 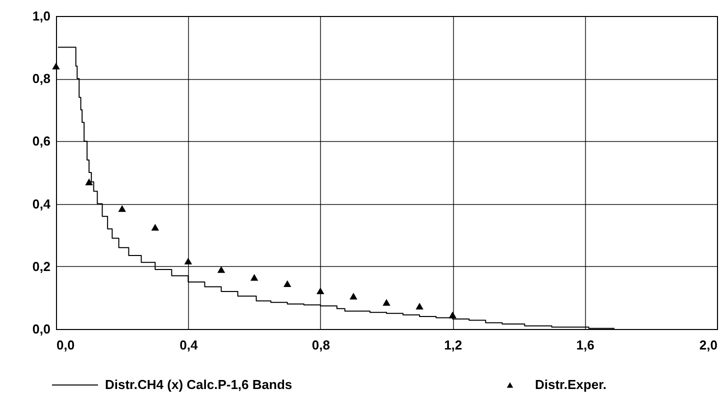 I want to click on legend-label: Distr.Exper., so click(x=571, y=384).